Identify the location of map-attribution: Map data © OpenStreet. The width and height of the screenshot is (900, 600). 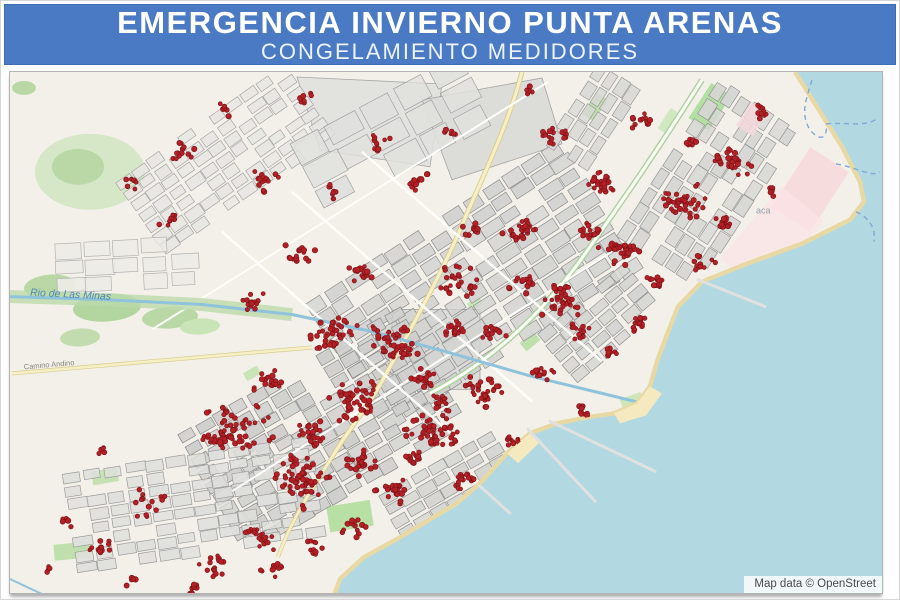
(813, 584).